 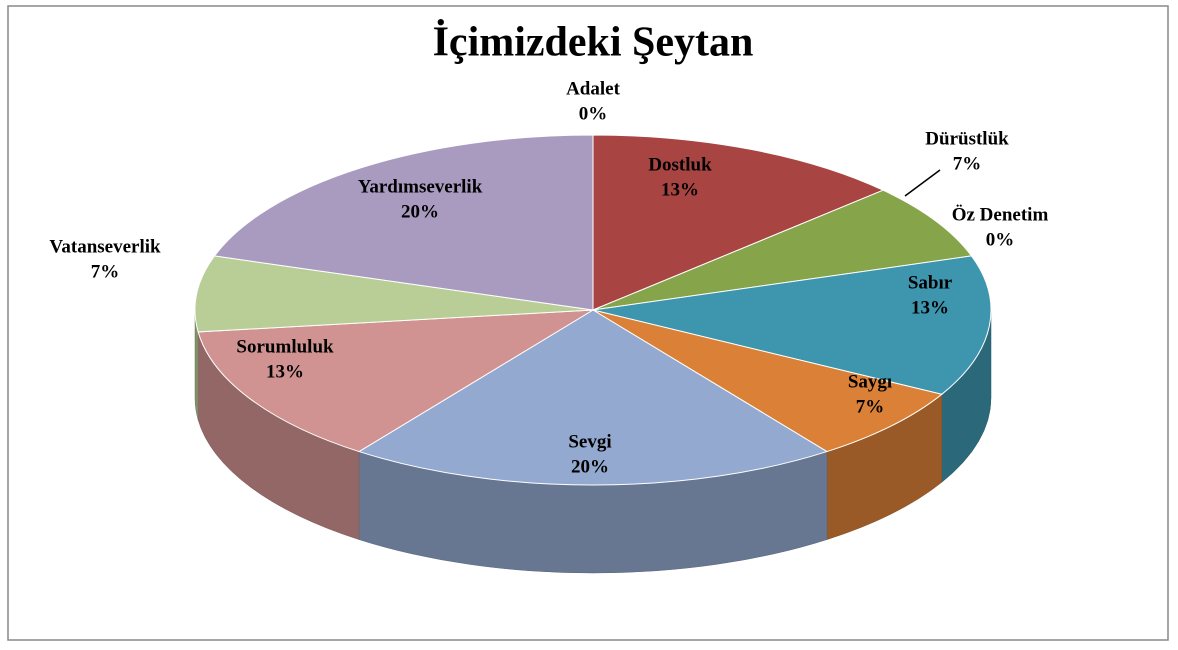 What do you see at coordinates (105, 246) in the screenshot?
I see `slice-label: Vatanseverlik` at bounding box center [105, 246].